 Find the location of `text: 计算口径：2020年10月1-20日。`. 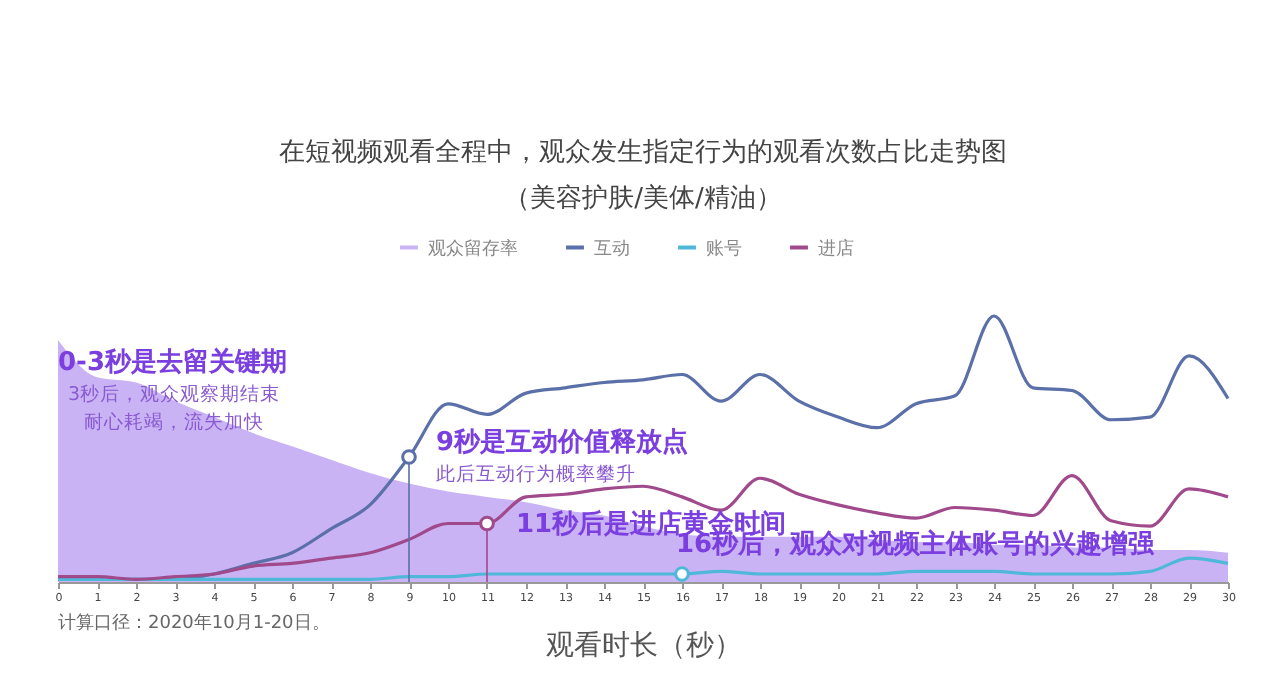

text: 计算口径：2020年10月1-20日。 is located at coordinates (194, 623).